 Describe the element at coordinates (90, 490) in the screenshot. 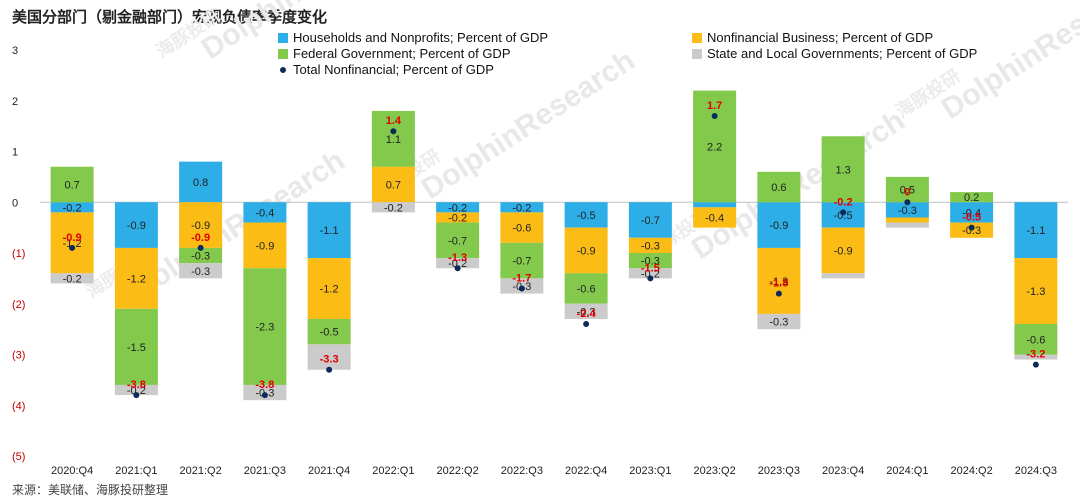

I see `source-note: 来源：美联储、海豚投研整理` at that location.